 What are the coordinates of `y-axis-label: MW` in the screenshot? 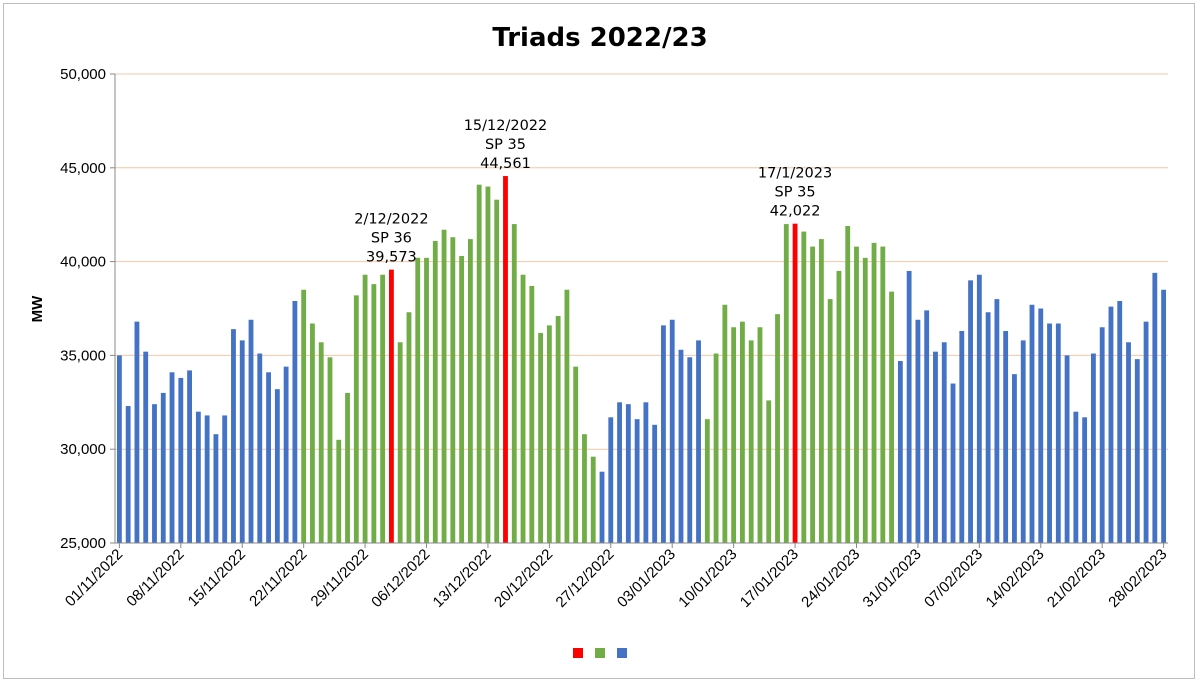 It's located at (37, 308).